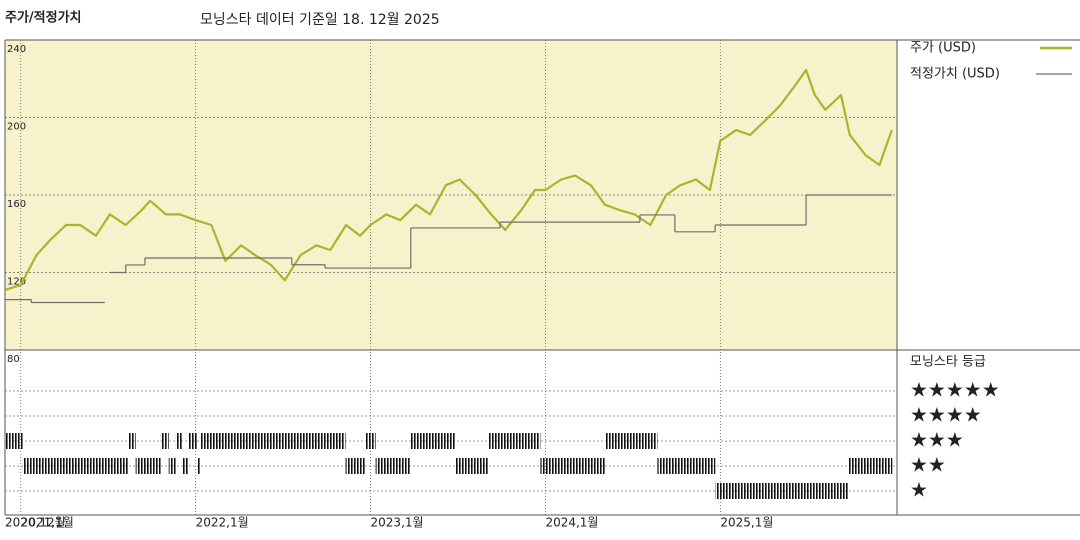 This screenshot has height=540, width=1080. What do you see at coordinates (943, 48) in the screenshot?
I see `legend-label: 주가 (USD)` at bounding box center [943, 48].